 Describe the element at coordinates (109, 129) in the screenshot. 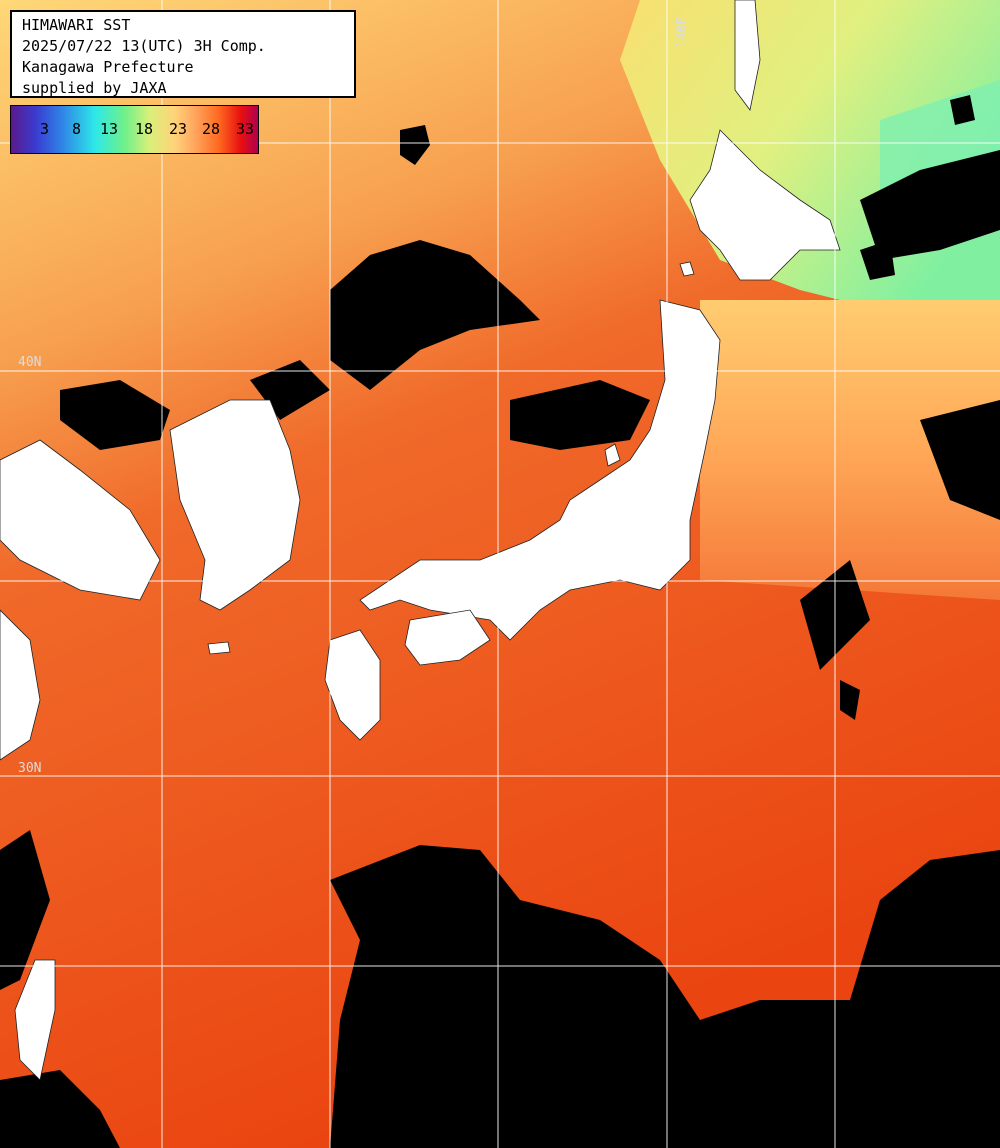

I see `colorbar-tick-13: 13` at that location.